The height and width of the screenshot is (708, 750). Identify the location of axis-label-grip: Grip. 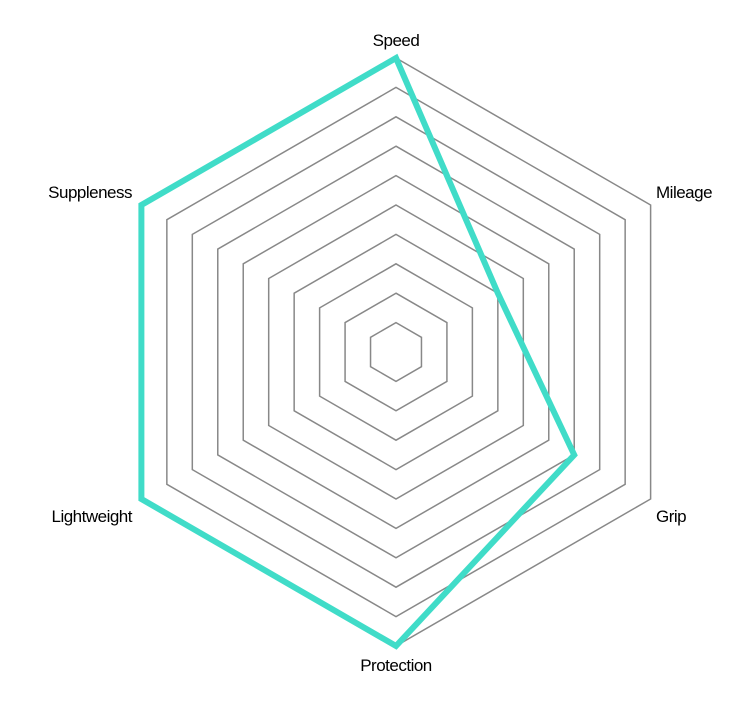
(671, 516).